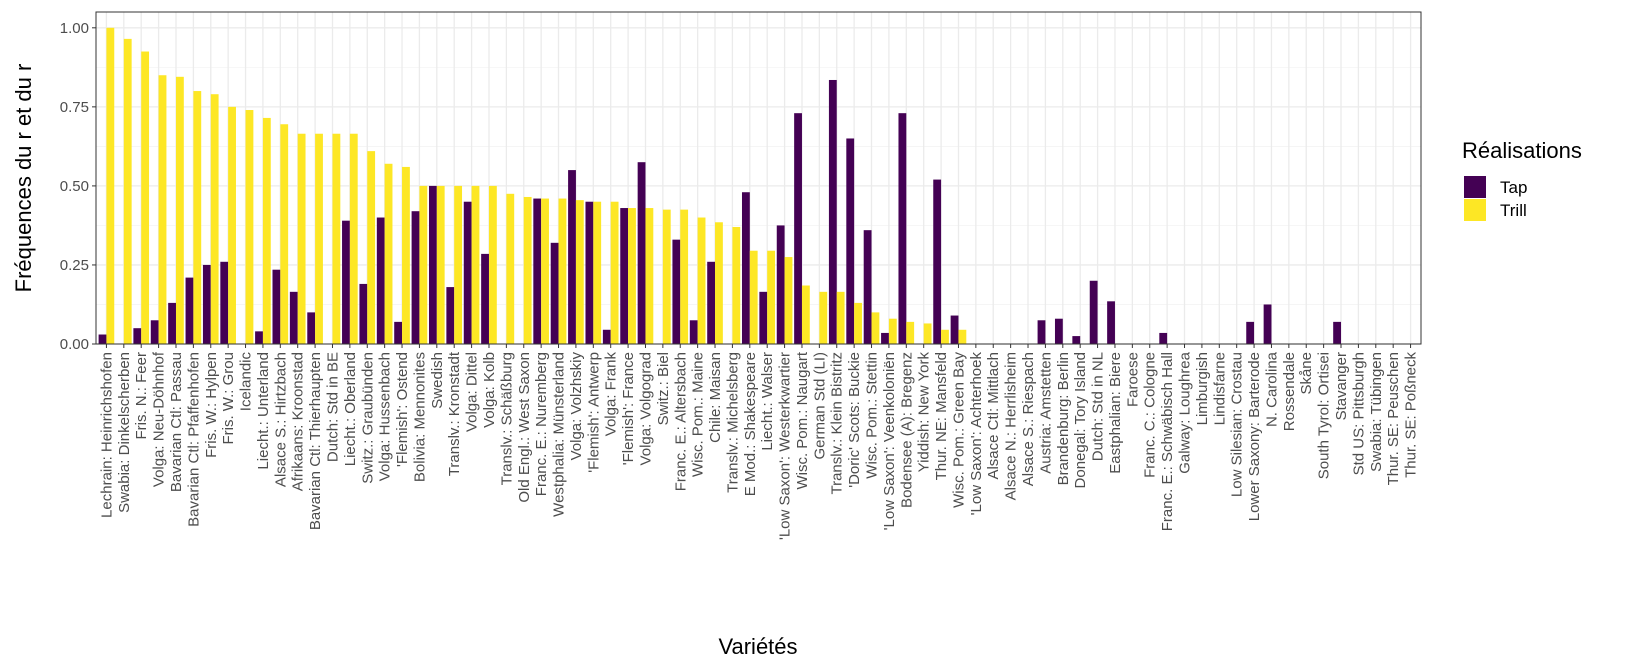 The height and width of the screenshot is (672, 1632). Describe the element at coordinates (74, 28) in the screenshot. I see `y-tick-label: 1.00` at that location.